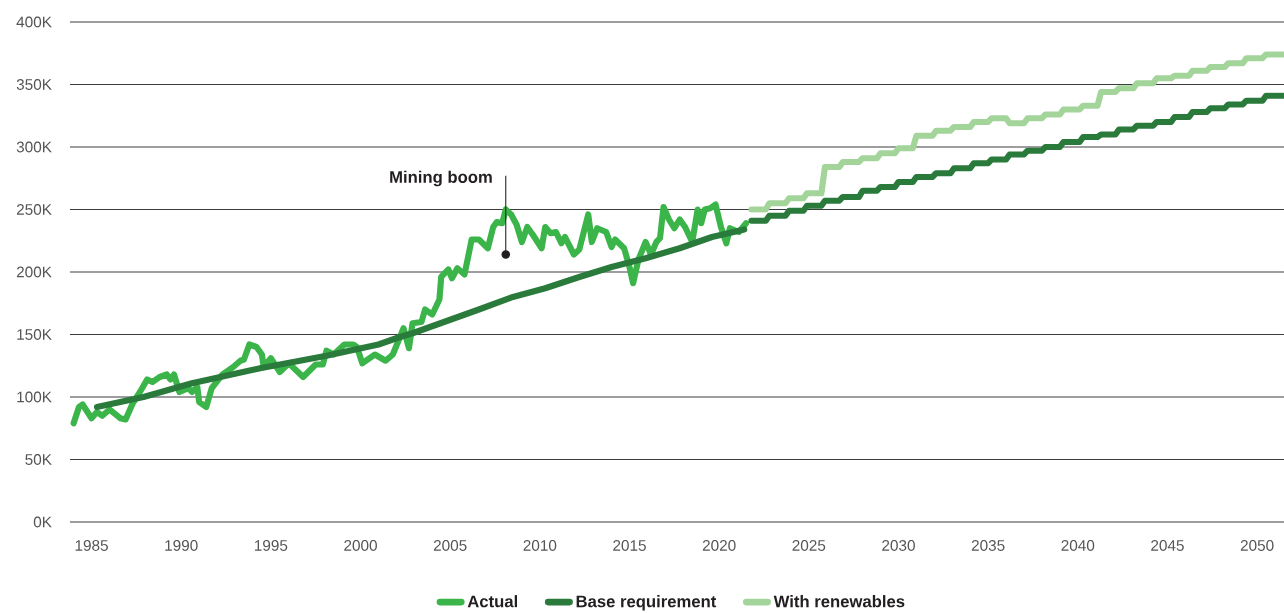 This screenshot has width=1284, height=613. Describe the element at coordinates (1078, 545) in the screenshot. I see `x-tick-label: 2040` at that location.